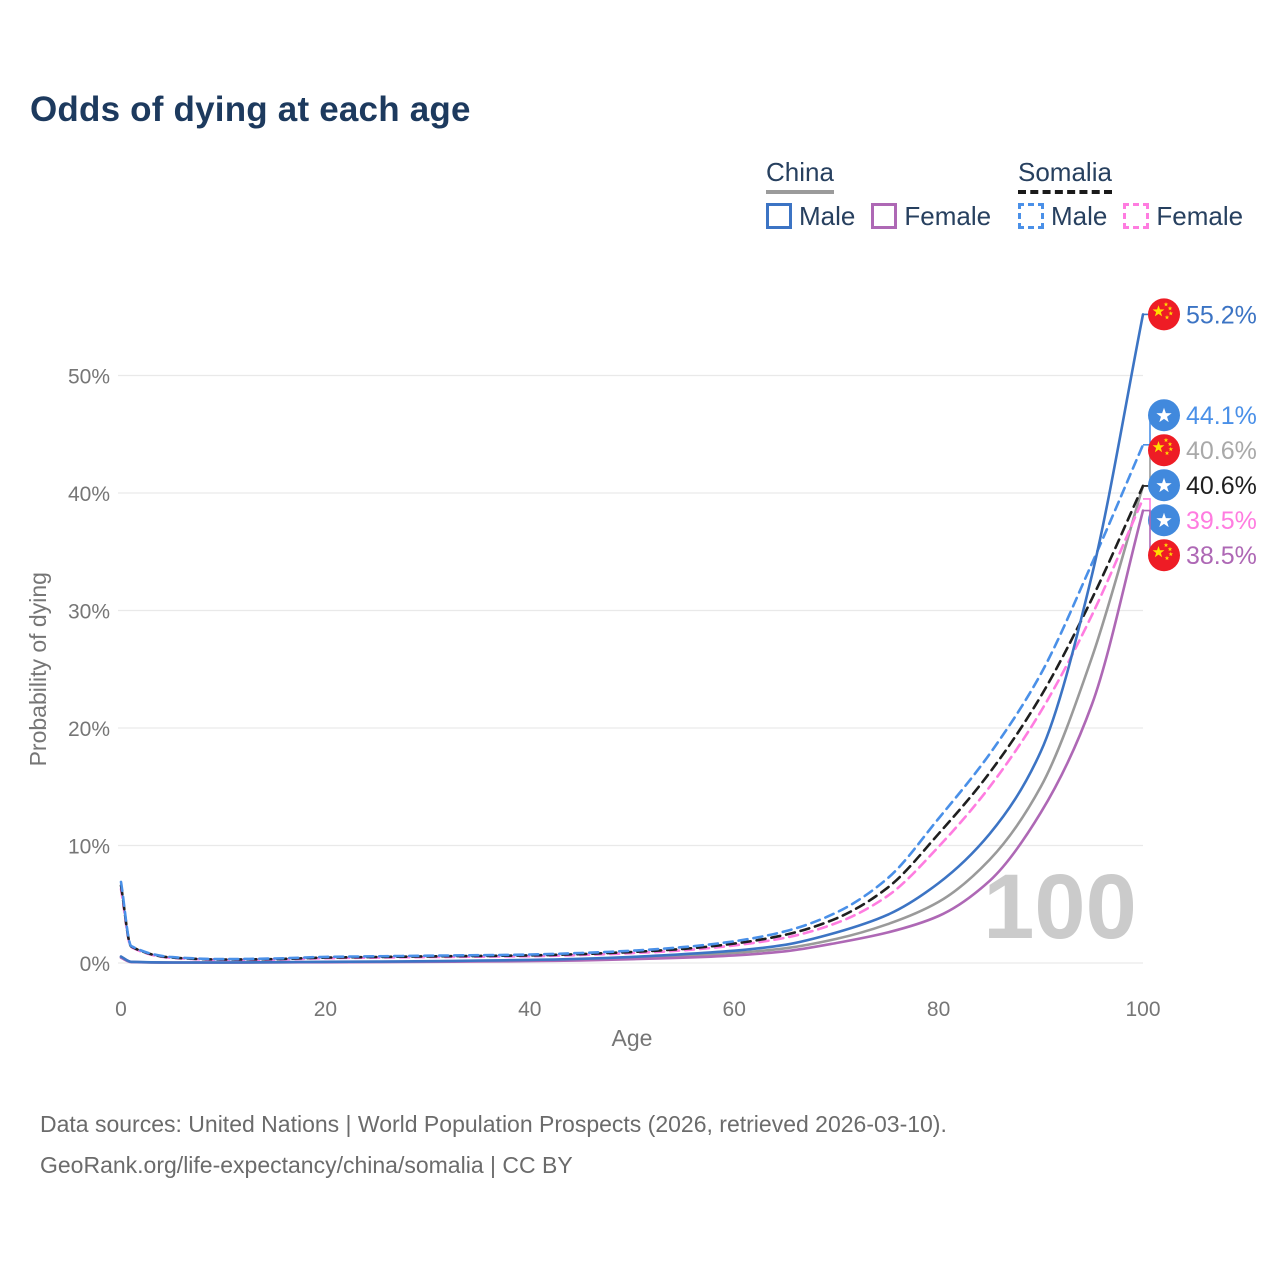  I want to click on legend-label-china-female: Female, so click(948, 215).